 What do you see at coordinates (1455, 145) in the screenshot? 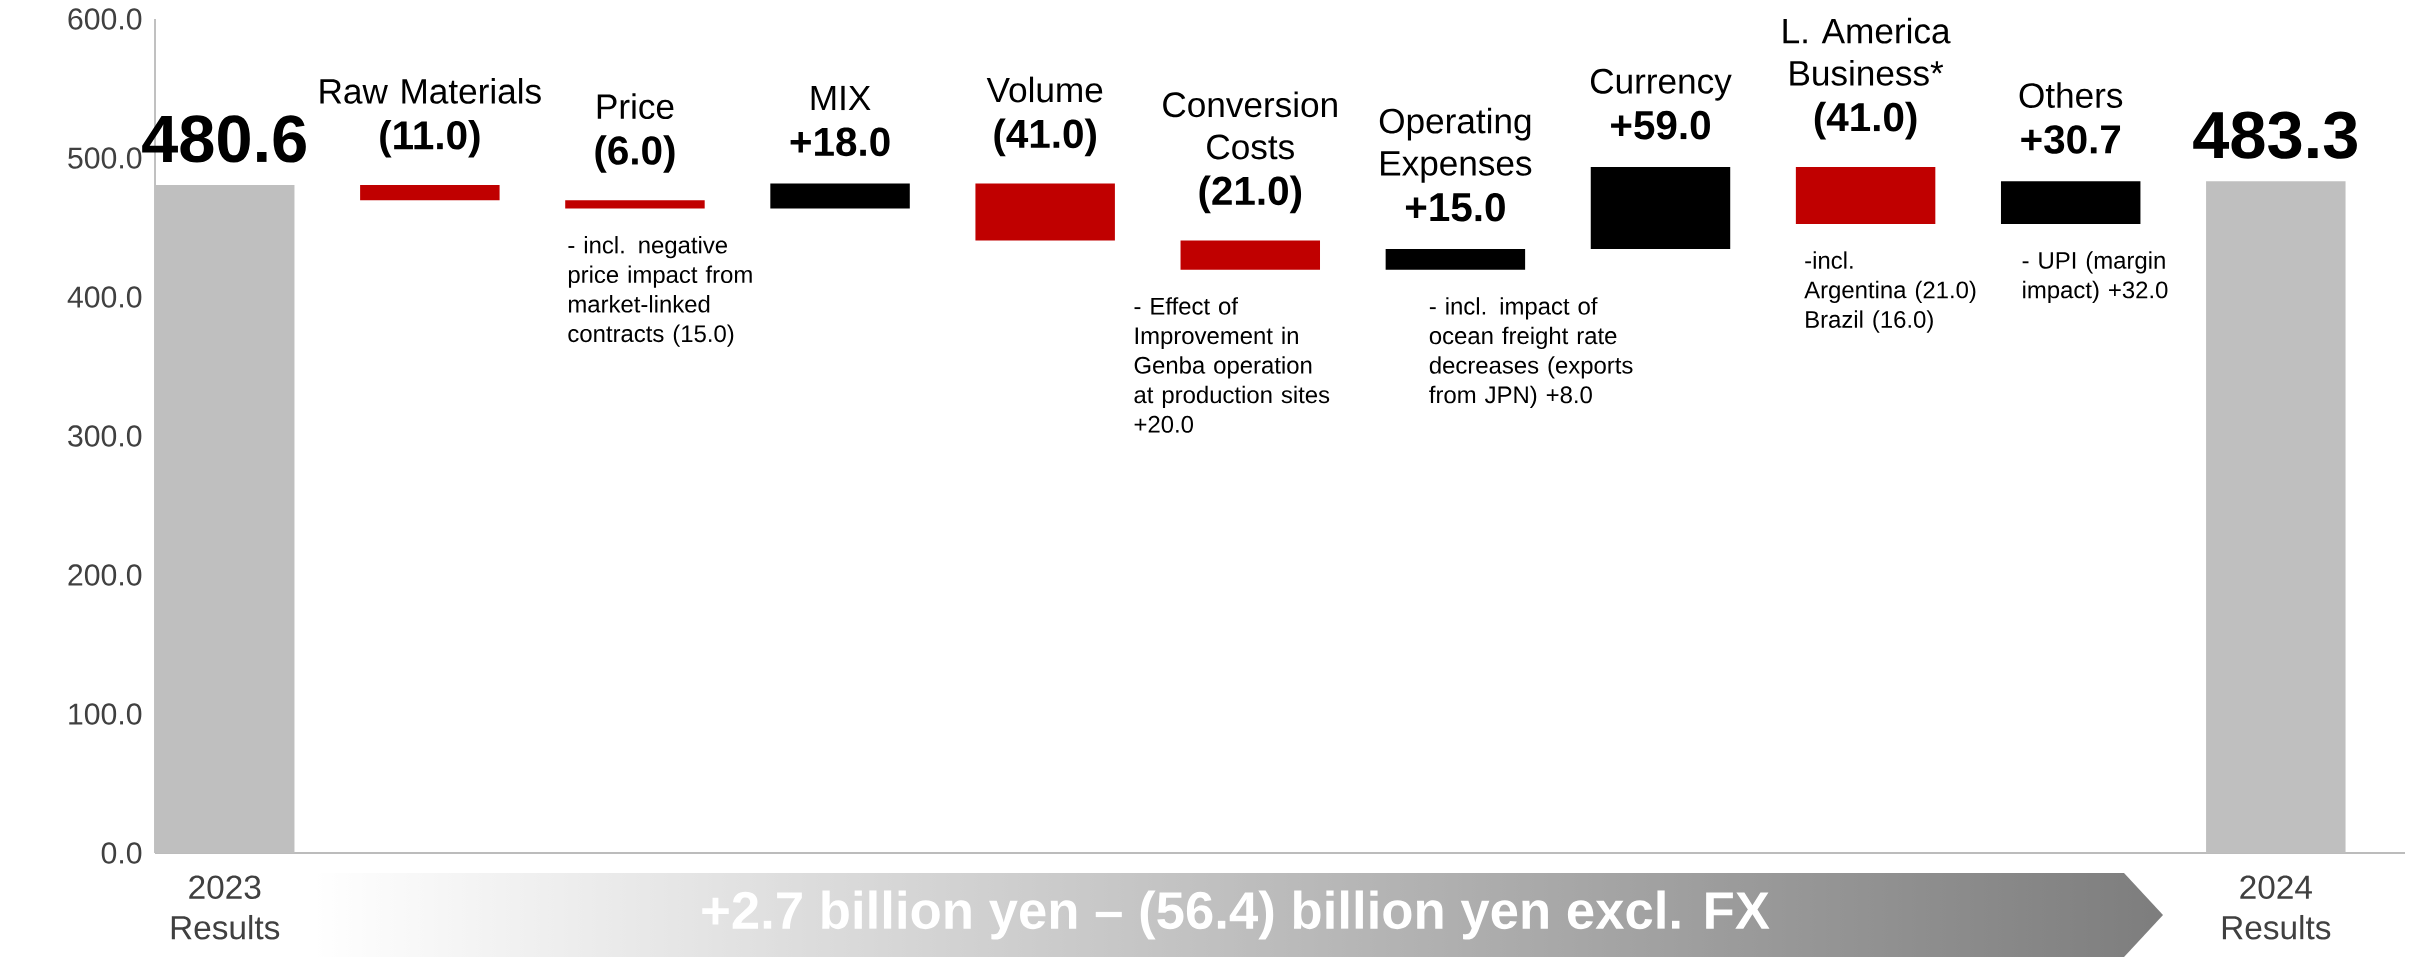
I see `x-tick-label: Operating Expenses` at bounding box center [1455, 145].